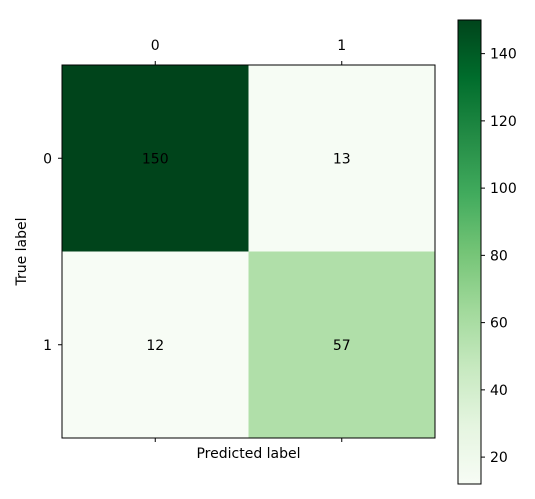 The image size is (535, 499). Describe the element at coordinates (503, 122) in the screenshot. I see `colorbar-tick-label-5: 120` at that location.